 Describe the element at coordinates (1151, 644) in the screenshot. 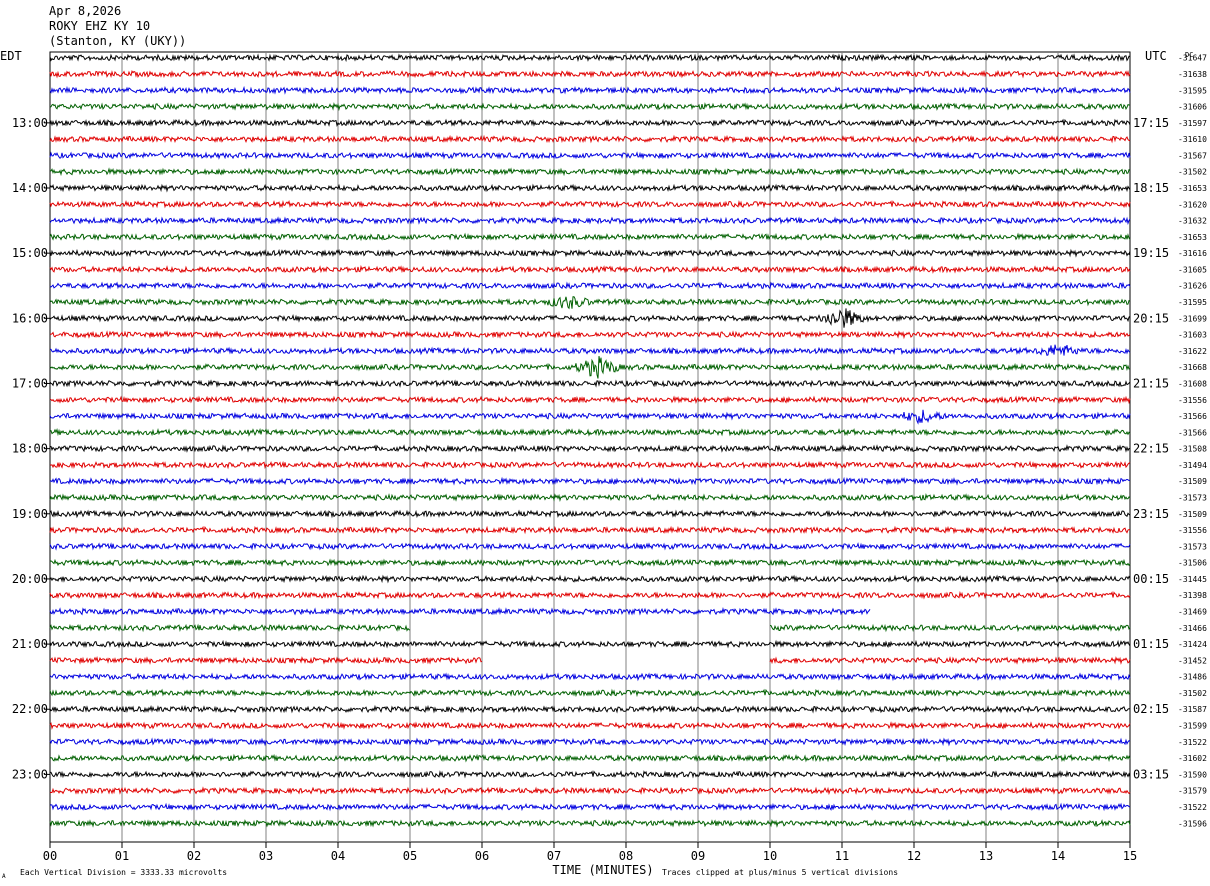

I see `right-hour-label: 01:15` at that location.